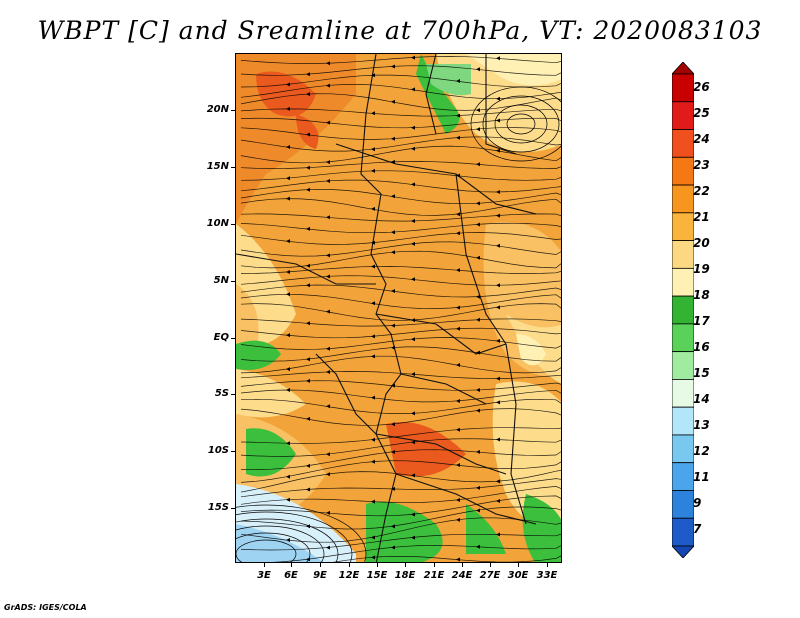 This screenshot has width=800, height=618. What do you see at coordinates (217, 223) in the screenshot?
I see `lat-label-10n: 10N` at bounding box center [217, 223].